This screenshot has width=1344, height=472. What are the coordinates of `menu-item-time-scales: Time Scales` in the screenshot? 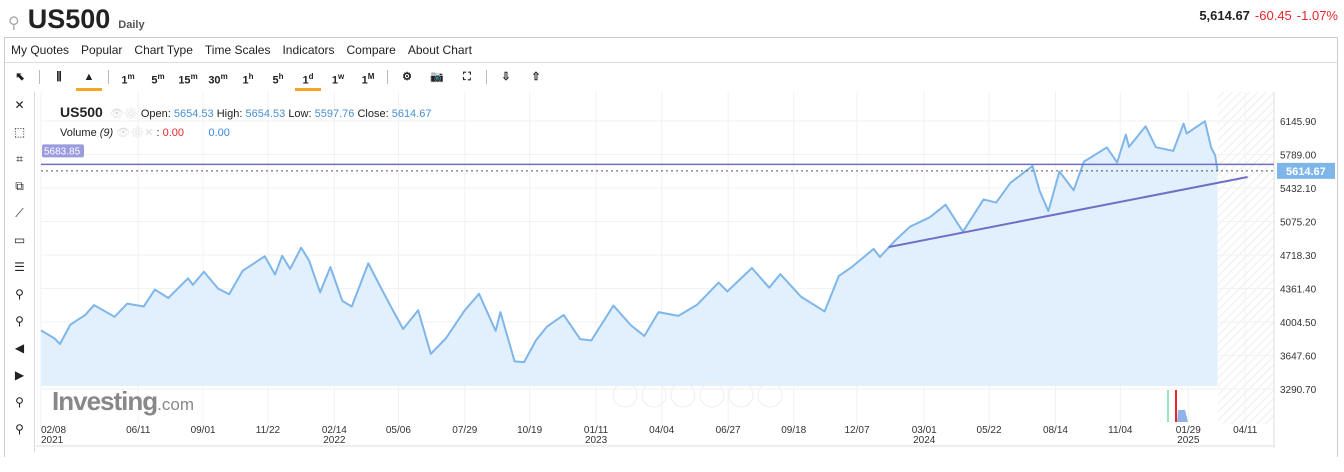 It's located at (237, 50).